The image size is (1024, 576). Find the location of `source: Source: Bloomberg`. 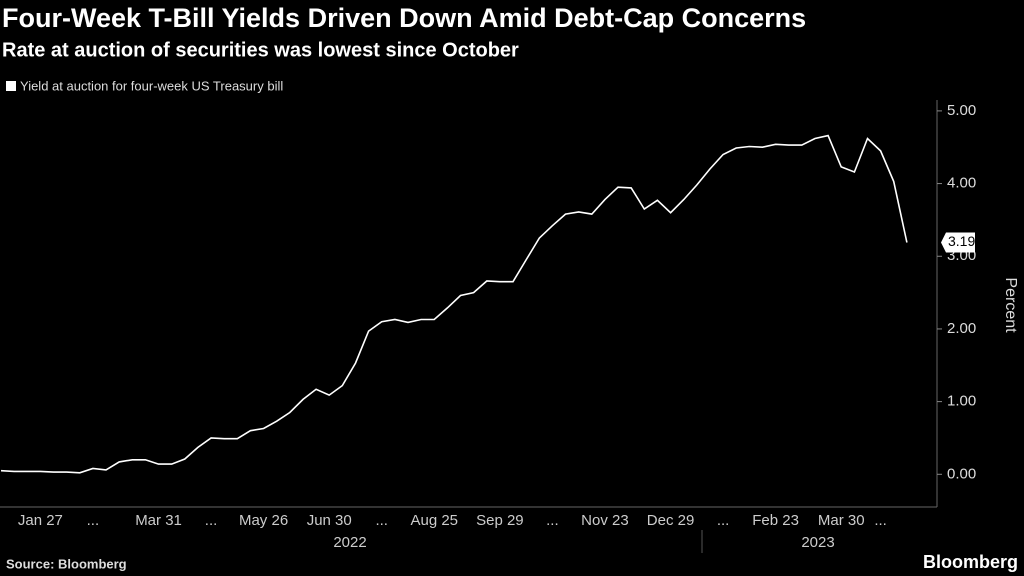

source: Source: Bloomberg is located at coordinates (66, 563).